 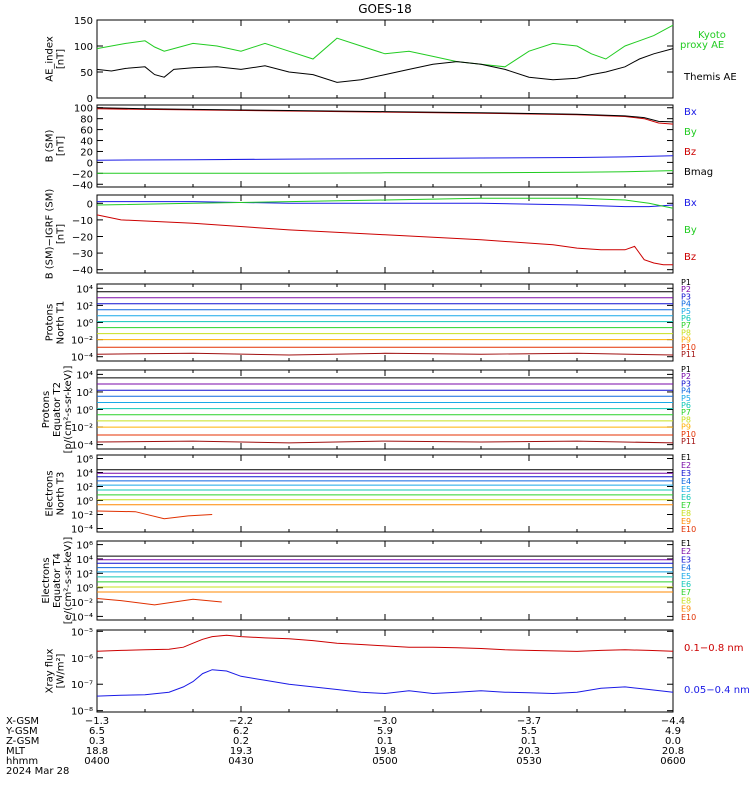 What do you see at coordinates (686, 513) in the screenshot?
I see `legend-entry-electrons_t3: E8` at bounding box center [686, 513].